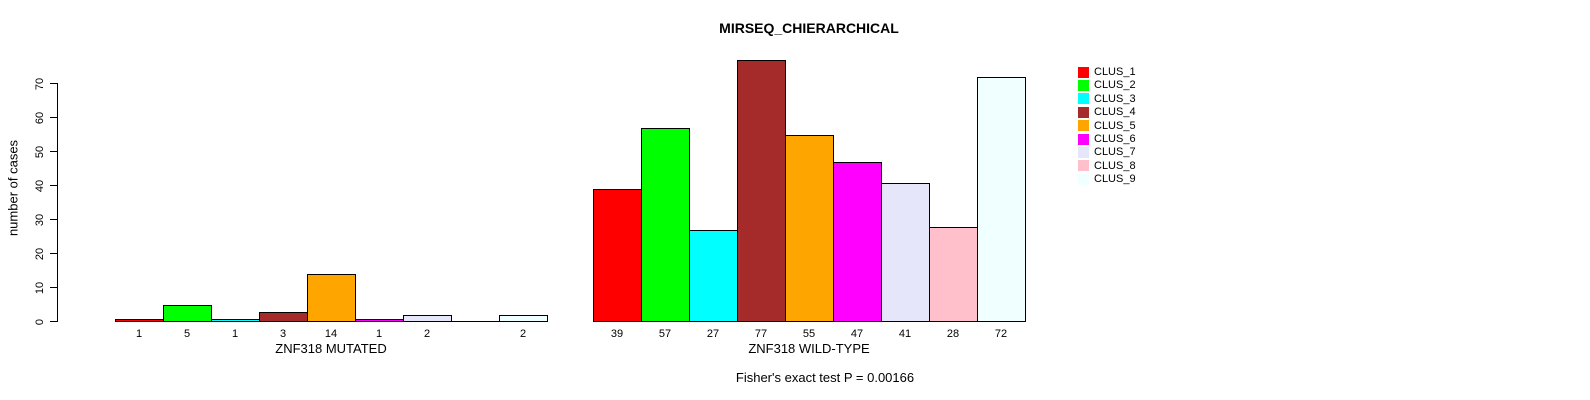  Describe the element at coordinates (40, 220) in the screenshot. I see `y-axis-tick-label: 30` at that location.